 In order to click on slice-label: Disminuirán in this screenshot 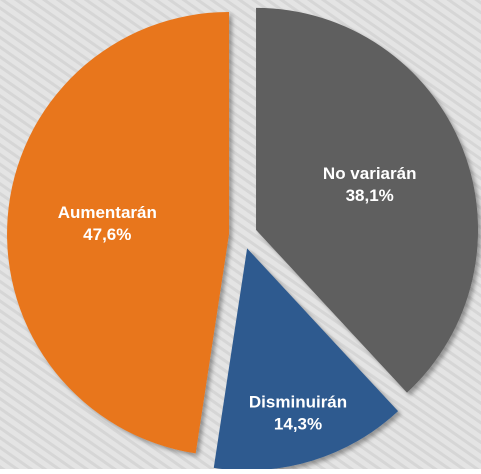, I will do `click(298, 401)`.